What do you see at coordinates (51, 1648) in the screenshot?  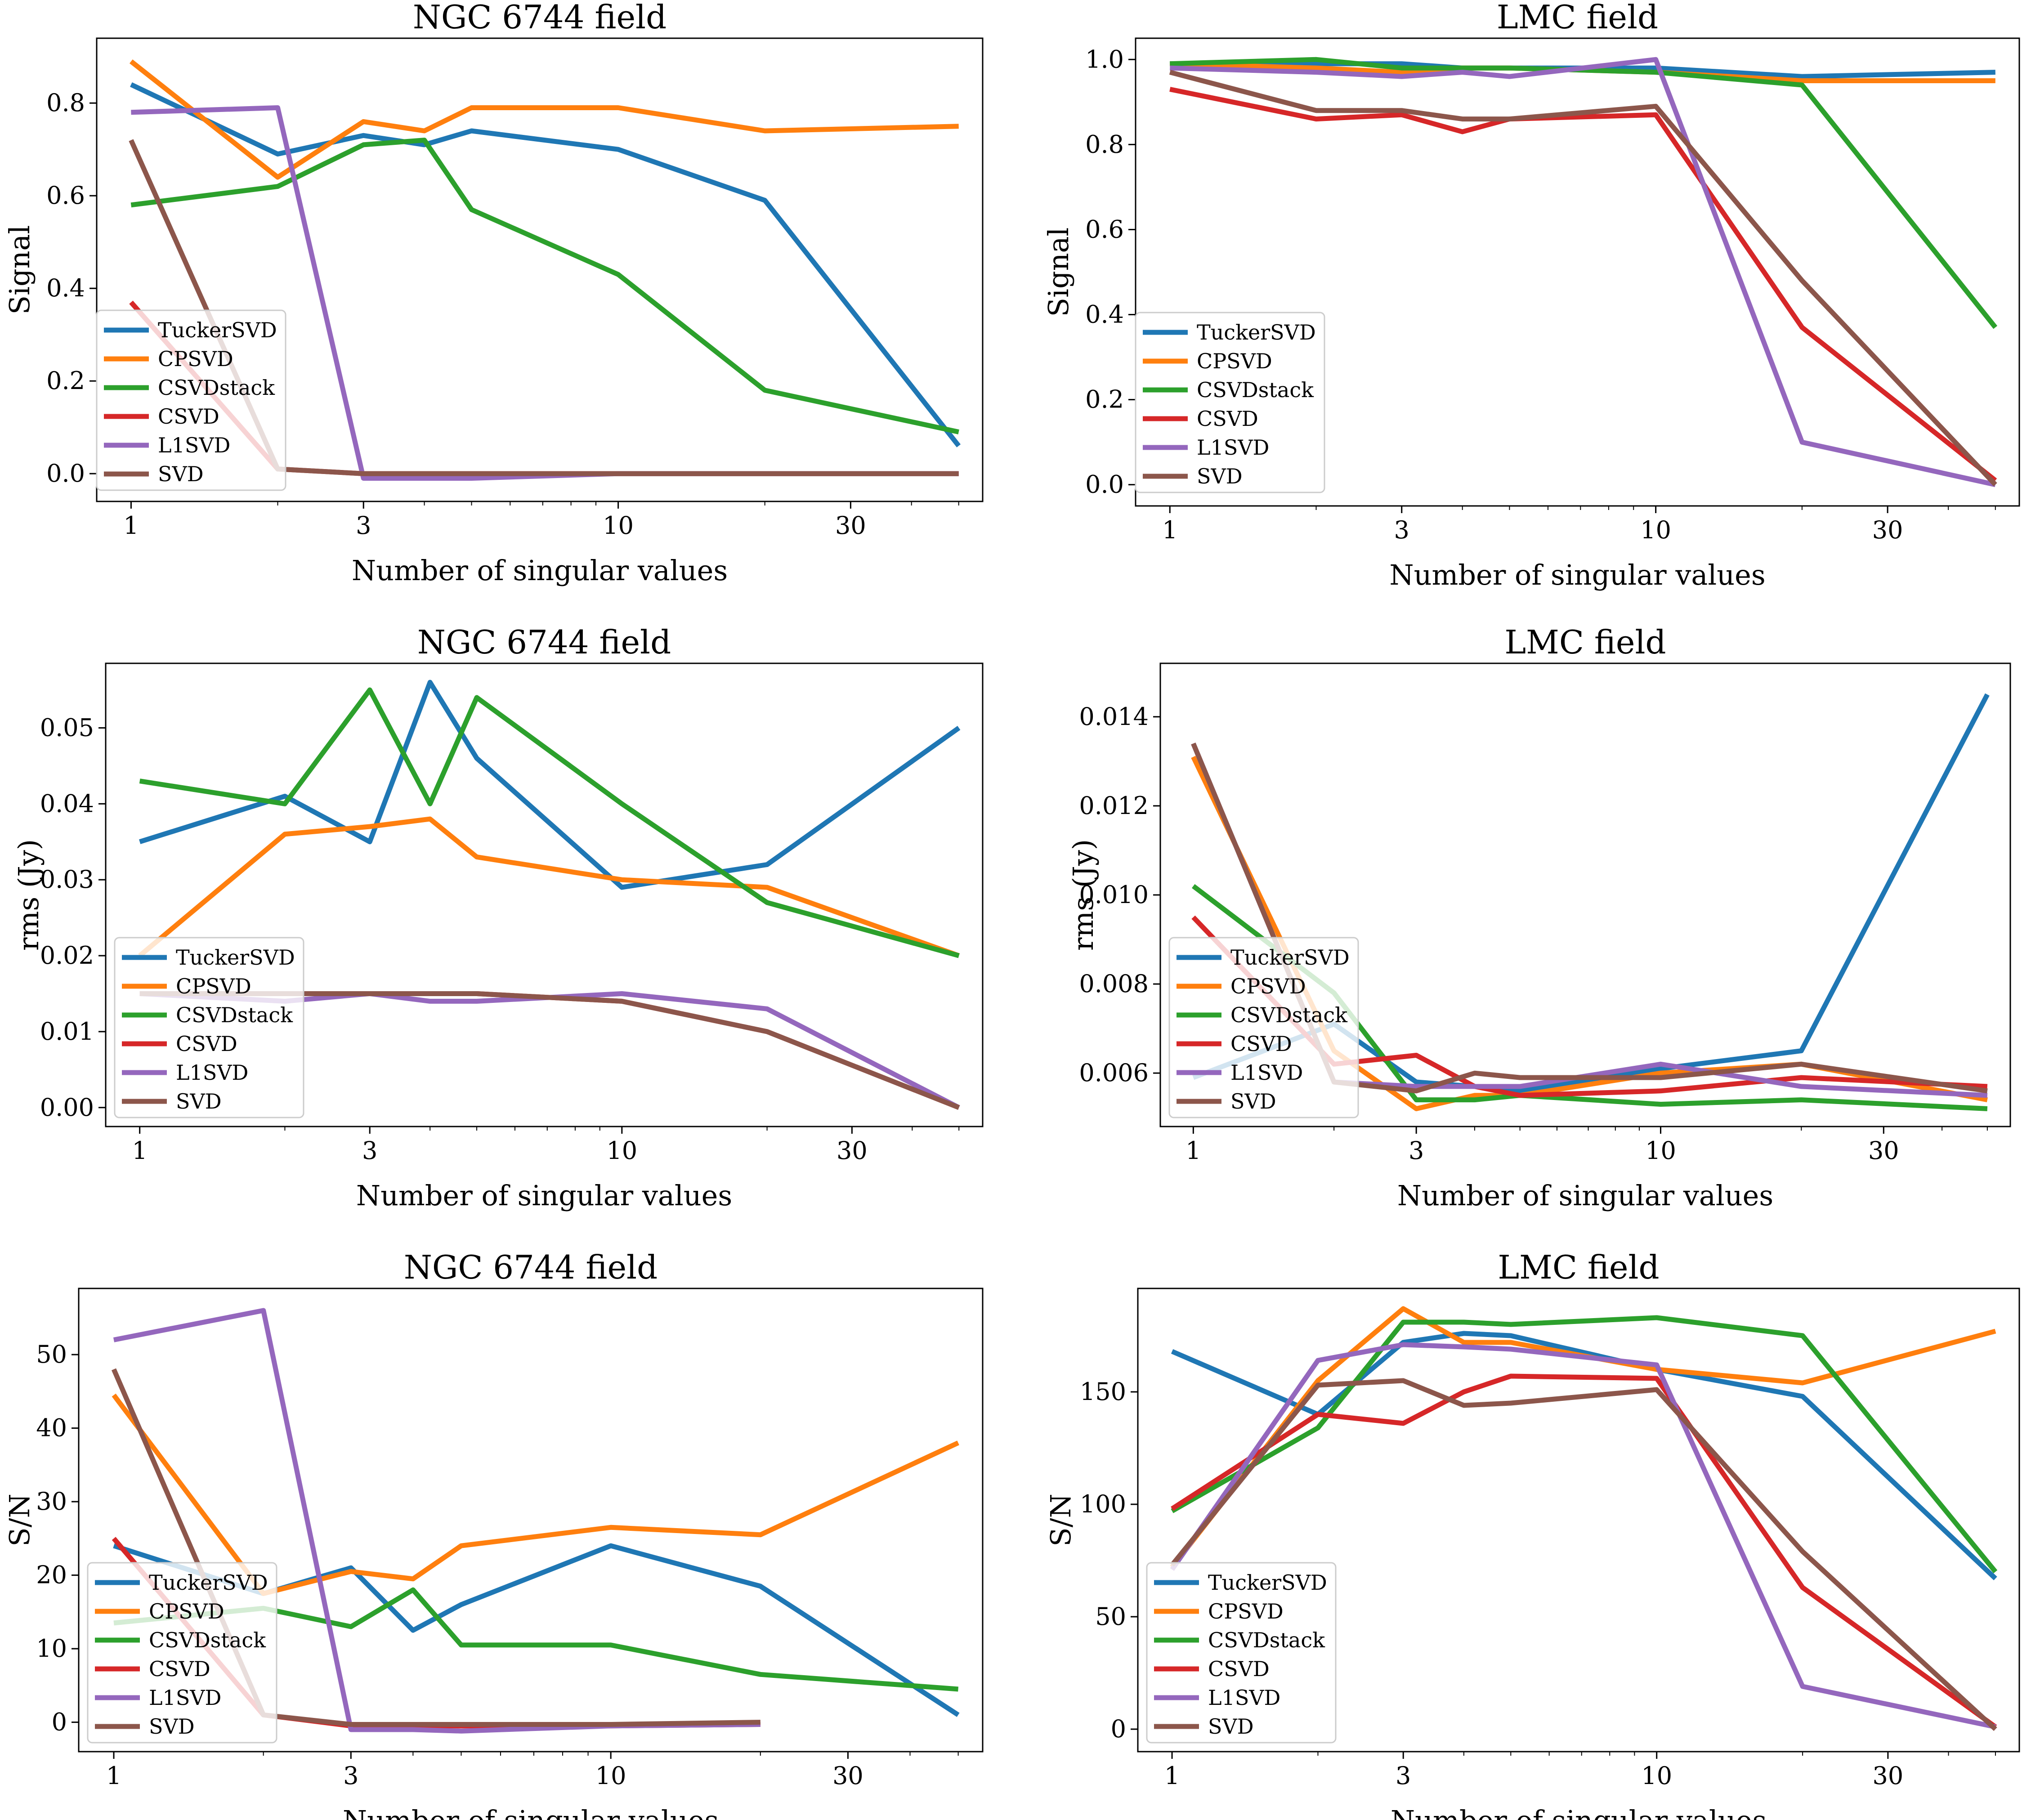 I see `y-tick-label: 10` at bounding box center [51, 1648].